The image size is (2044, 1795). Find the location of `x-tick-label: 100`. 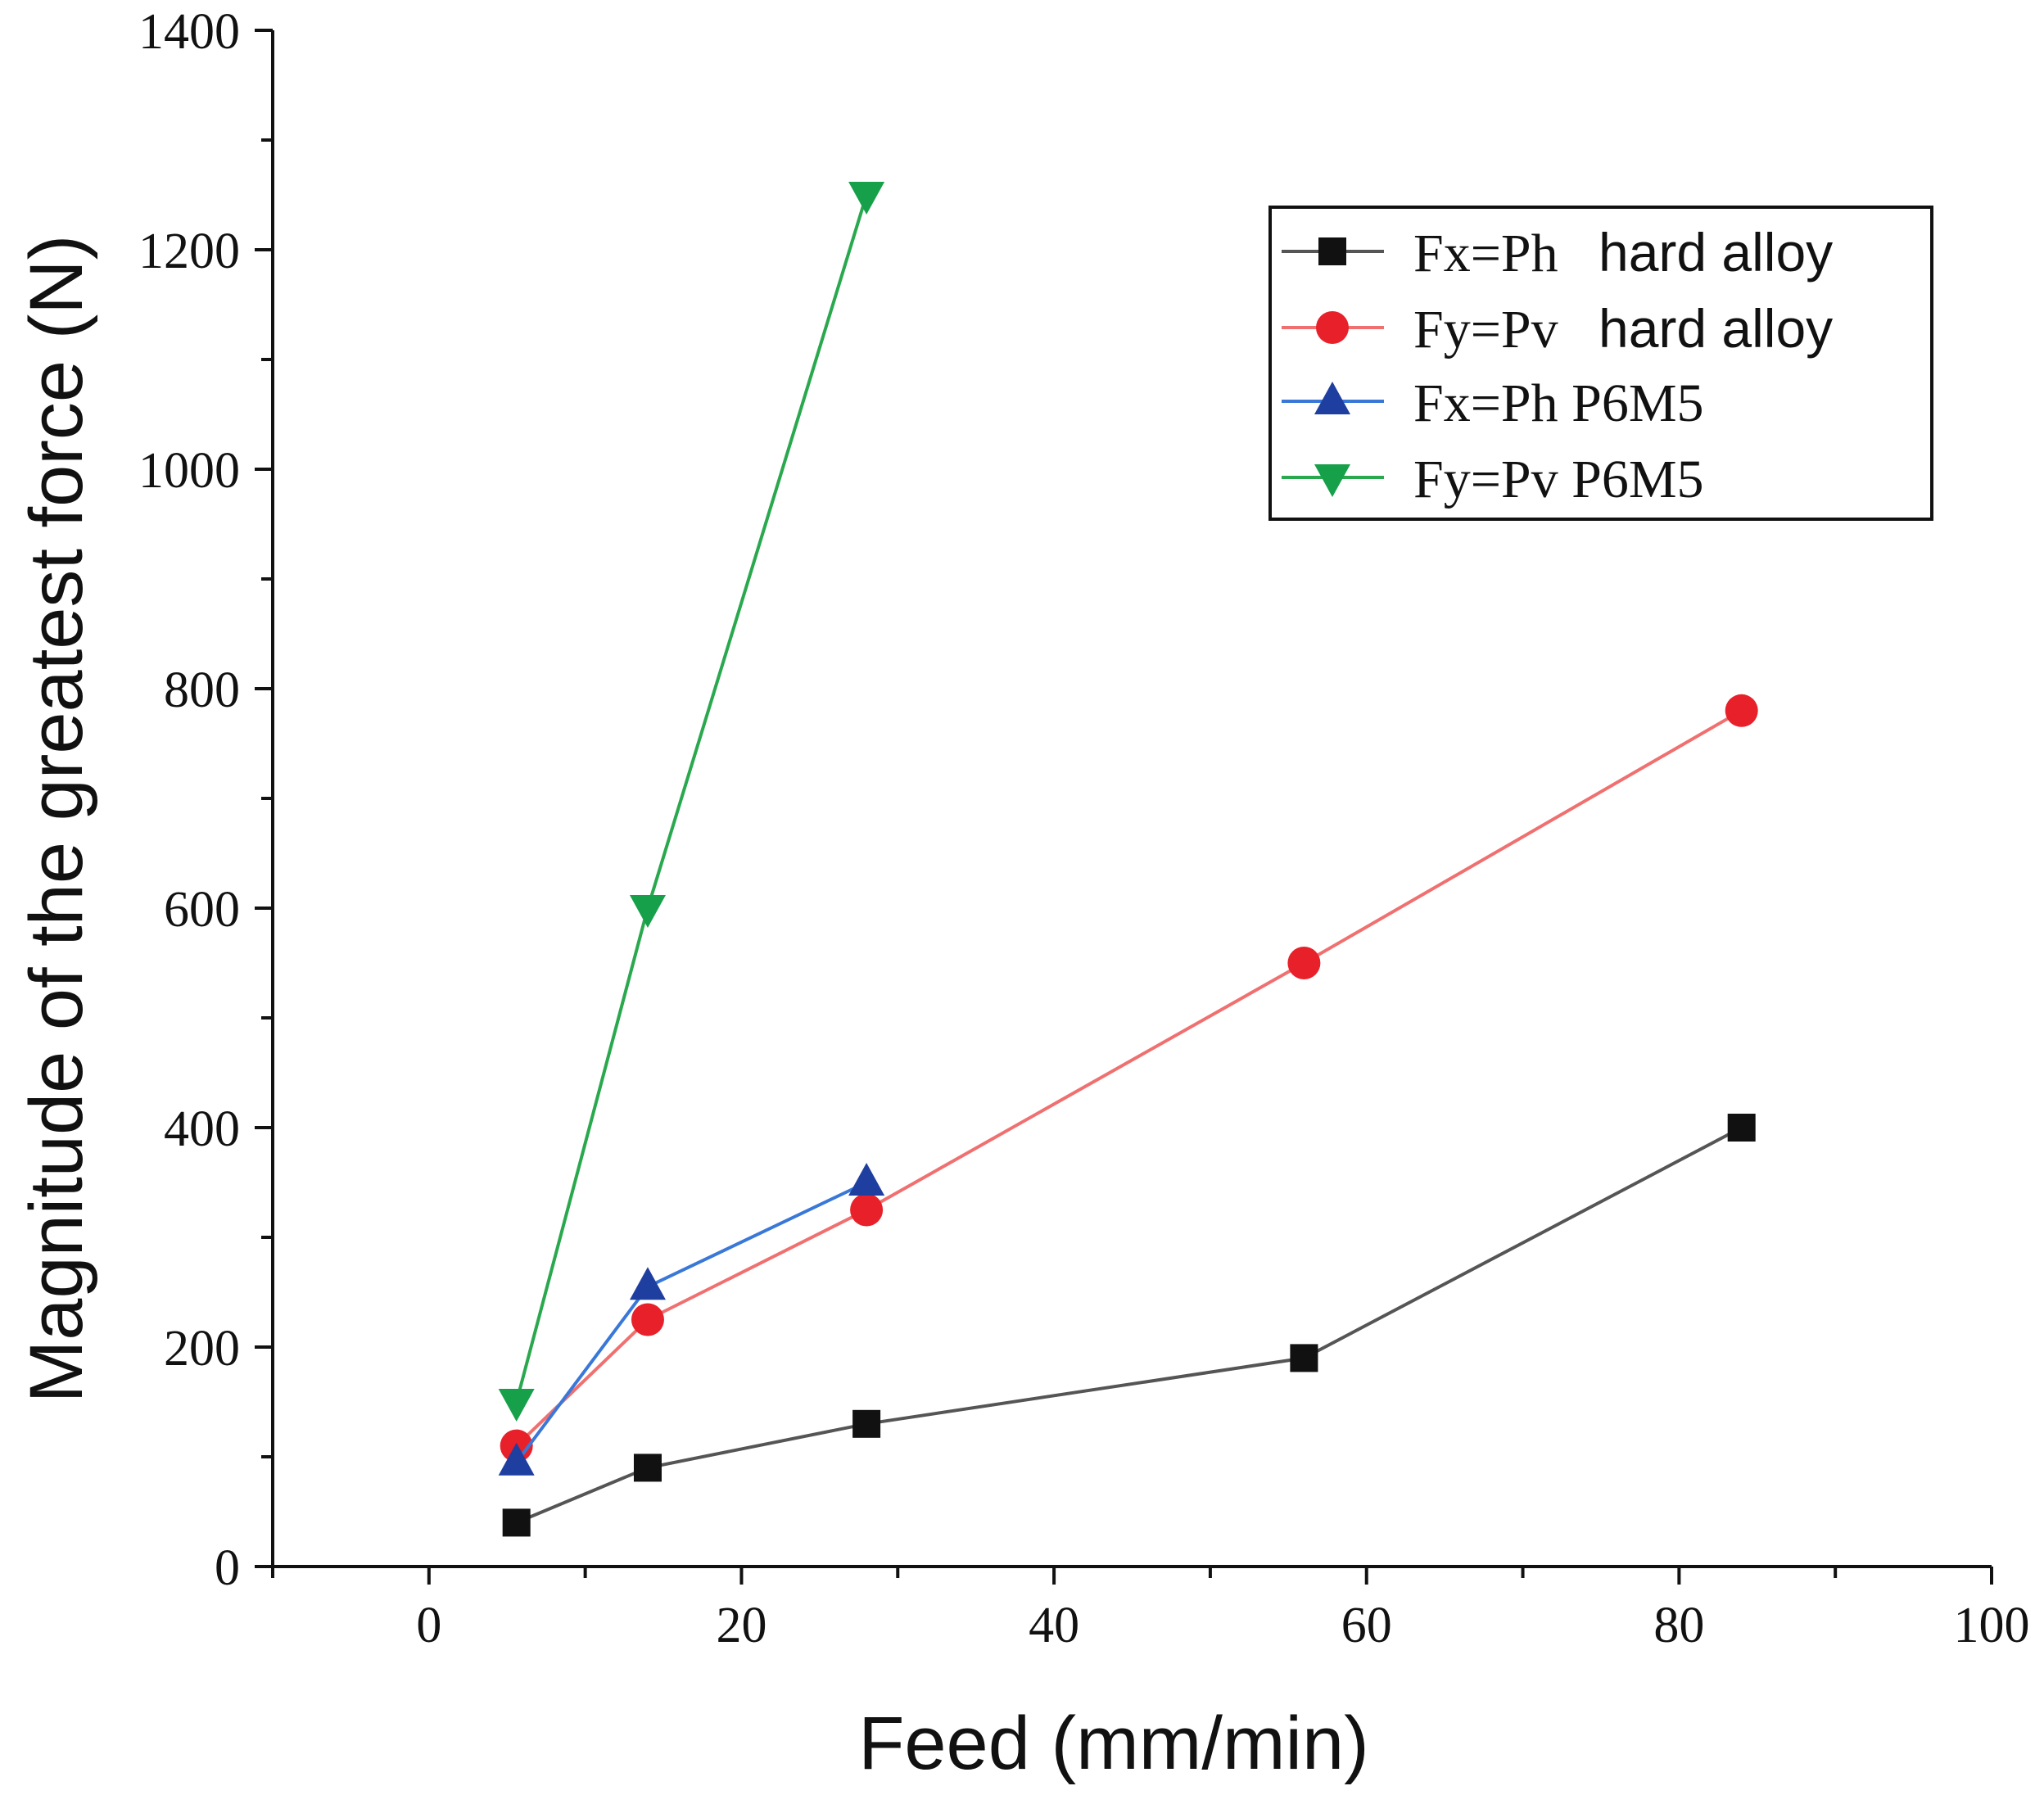

x-tick-label: 100 is located at coordinates (1992, 1625).